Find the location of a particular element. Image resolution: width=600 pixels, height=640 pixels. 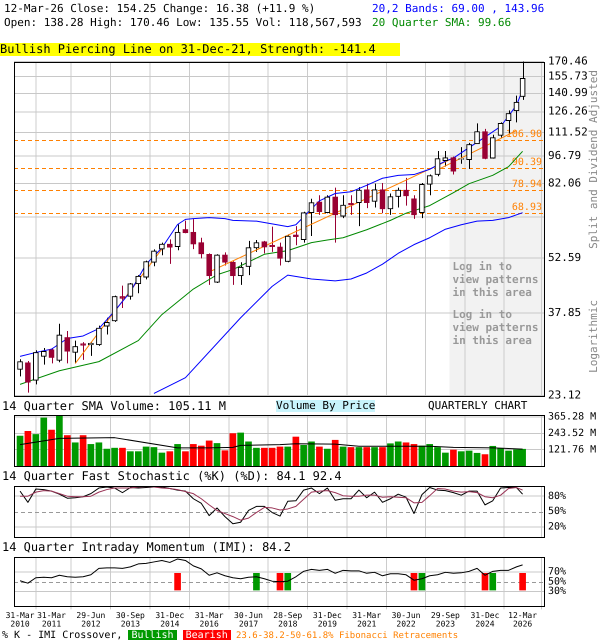

y-tick-label: 23.12 is located at coordinates (565, 395).